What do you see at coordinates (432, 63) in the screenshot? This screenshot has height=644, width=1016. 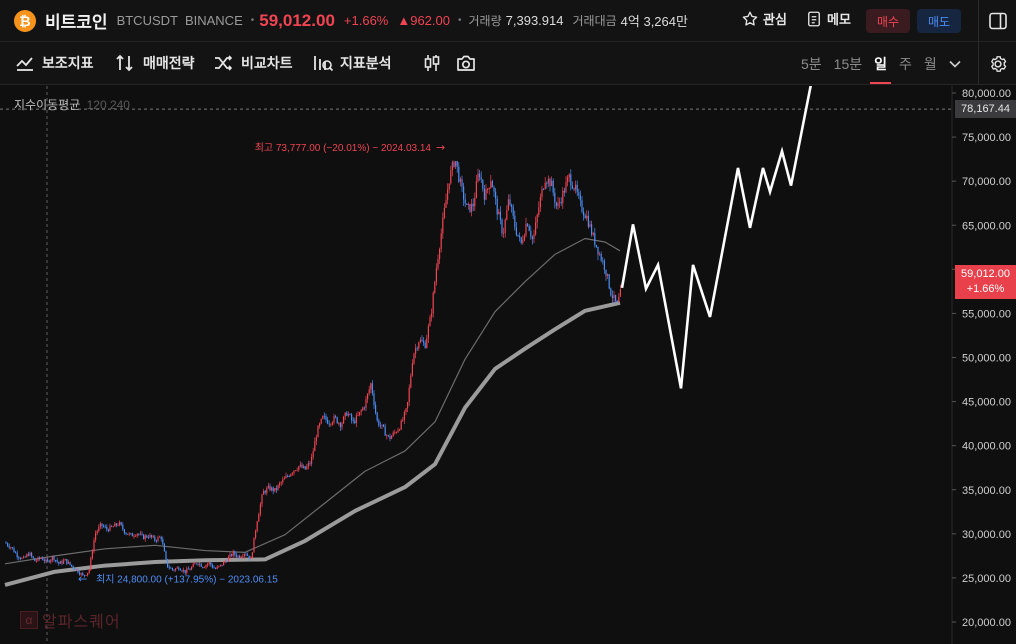 I see `candle-type-button` at bounding box center [432, 63].